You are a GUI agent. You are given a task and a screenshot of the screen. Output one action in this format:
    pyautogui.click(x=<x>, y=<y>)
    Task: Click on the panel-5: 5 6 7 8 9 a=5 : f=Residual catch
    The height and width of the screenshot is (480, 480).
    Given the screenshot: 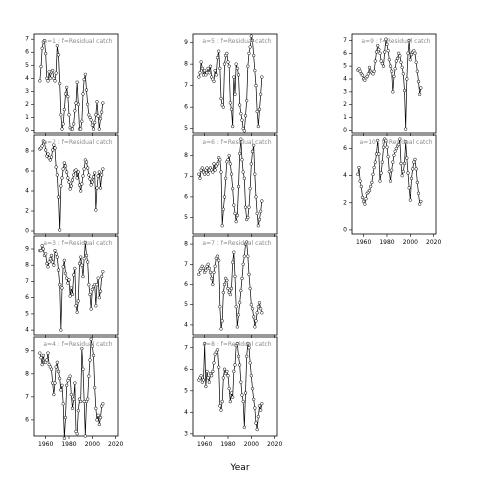 What is the action you would take?
    pyautogui.click(x=231, y=84)
    